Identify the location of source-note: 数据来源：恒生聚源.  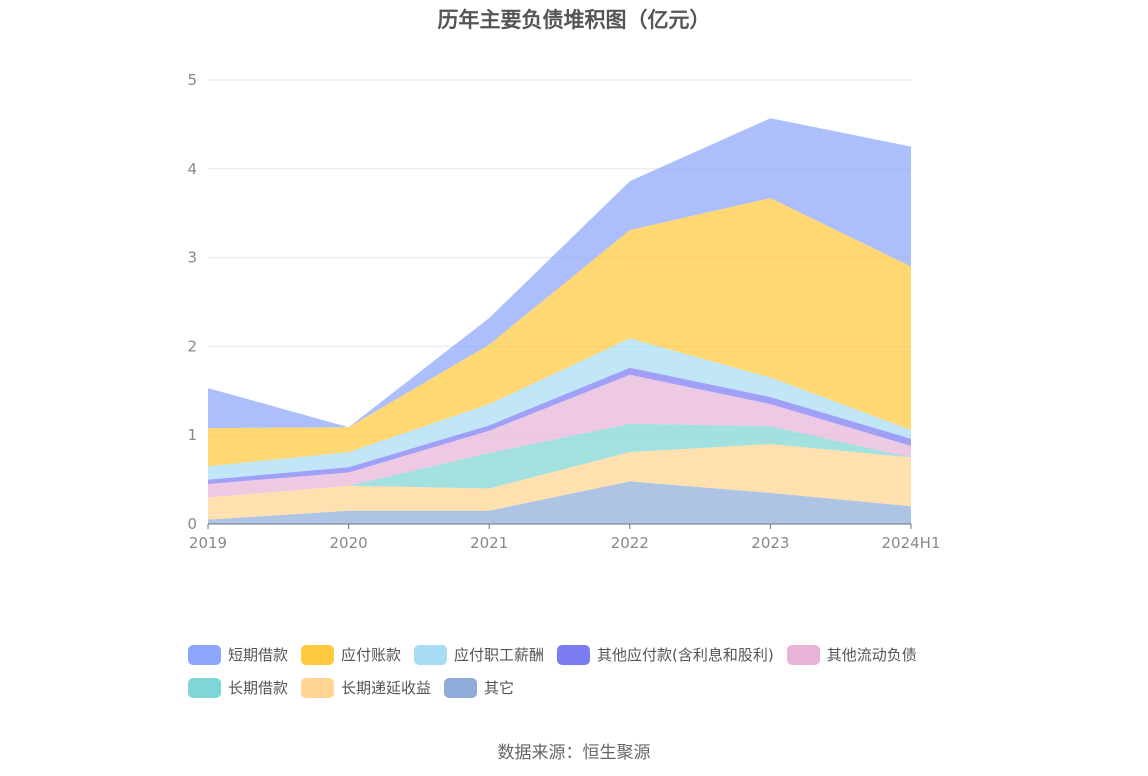
(574, 753).